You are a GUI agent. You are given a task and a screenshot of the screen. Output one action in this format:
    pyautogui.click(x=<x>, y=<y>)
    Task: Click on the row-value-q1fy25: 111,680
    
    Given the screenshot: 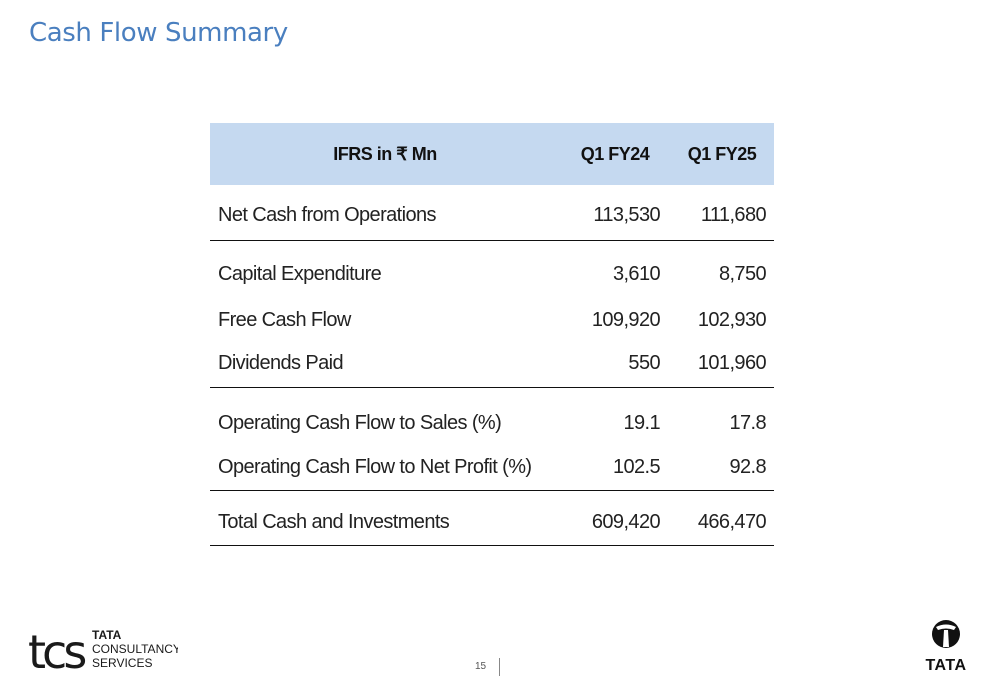 What is the action you would take?
    pyautogui.click(x=733, y=214)
    